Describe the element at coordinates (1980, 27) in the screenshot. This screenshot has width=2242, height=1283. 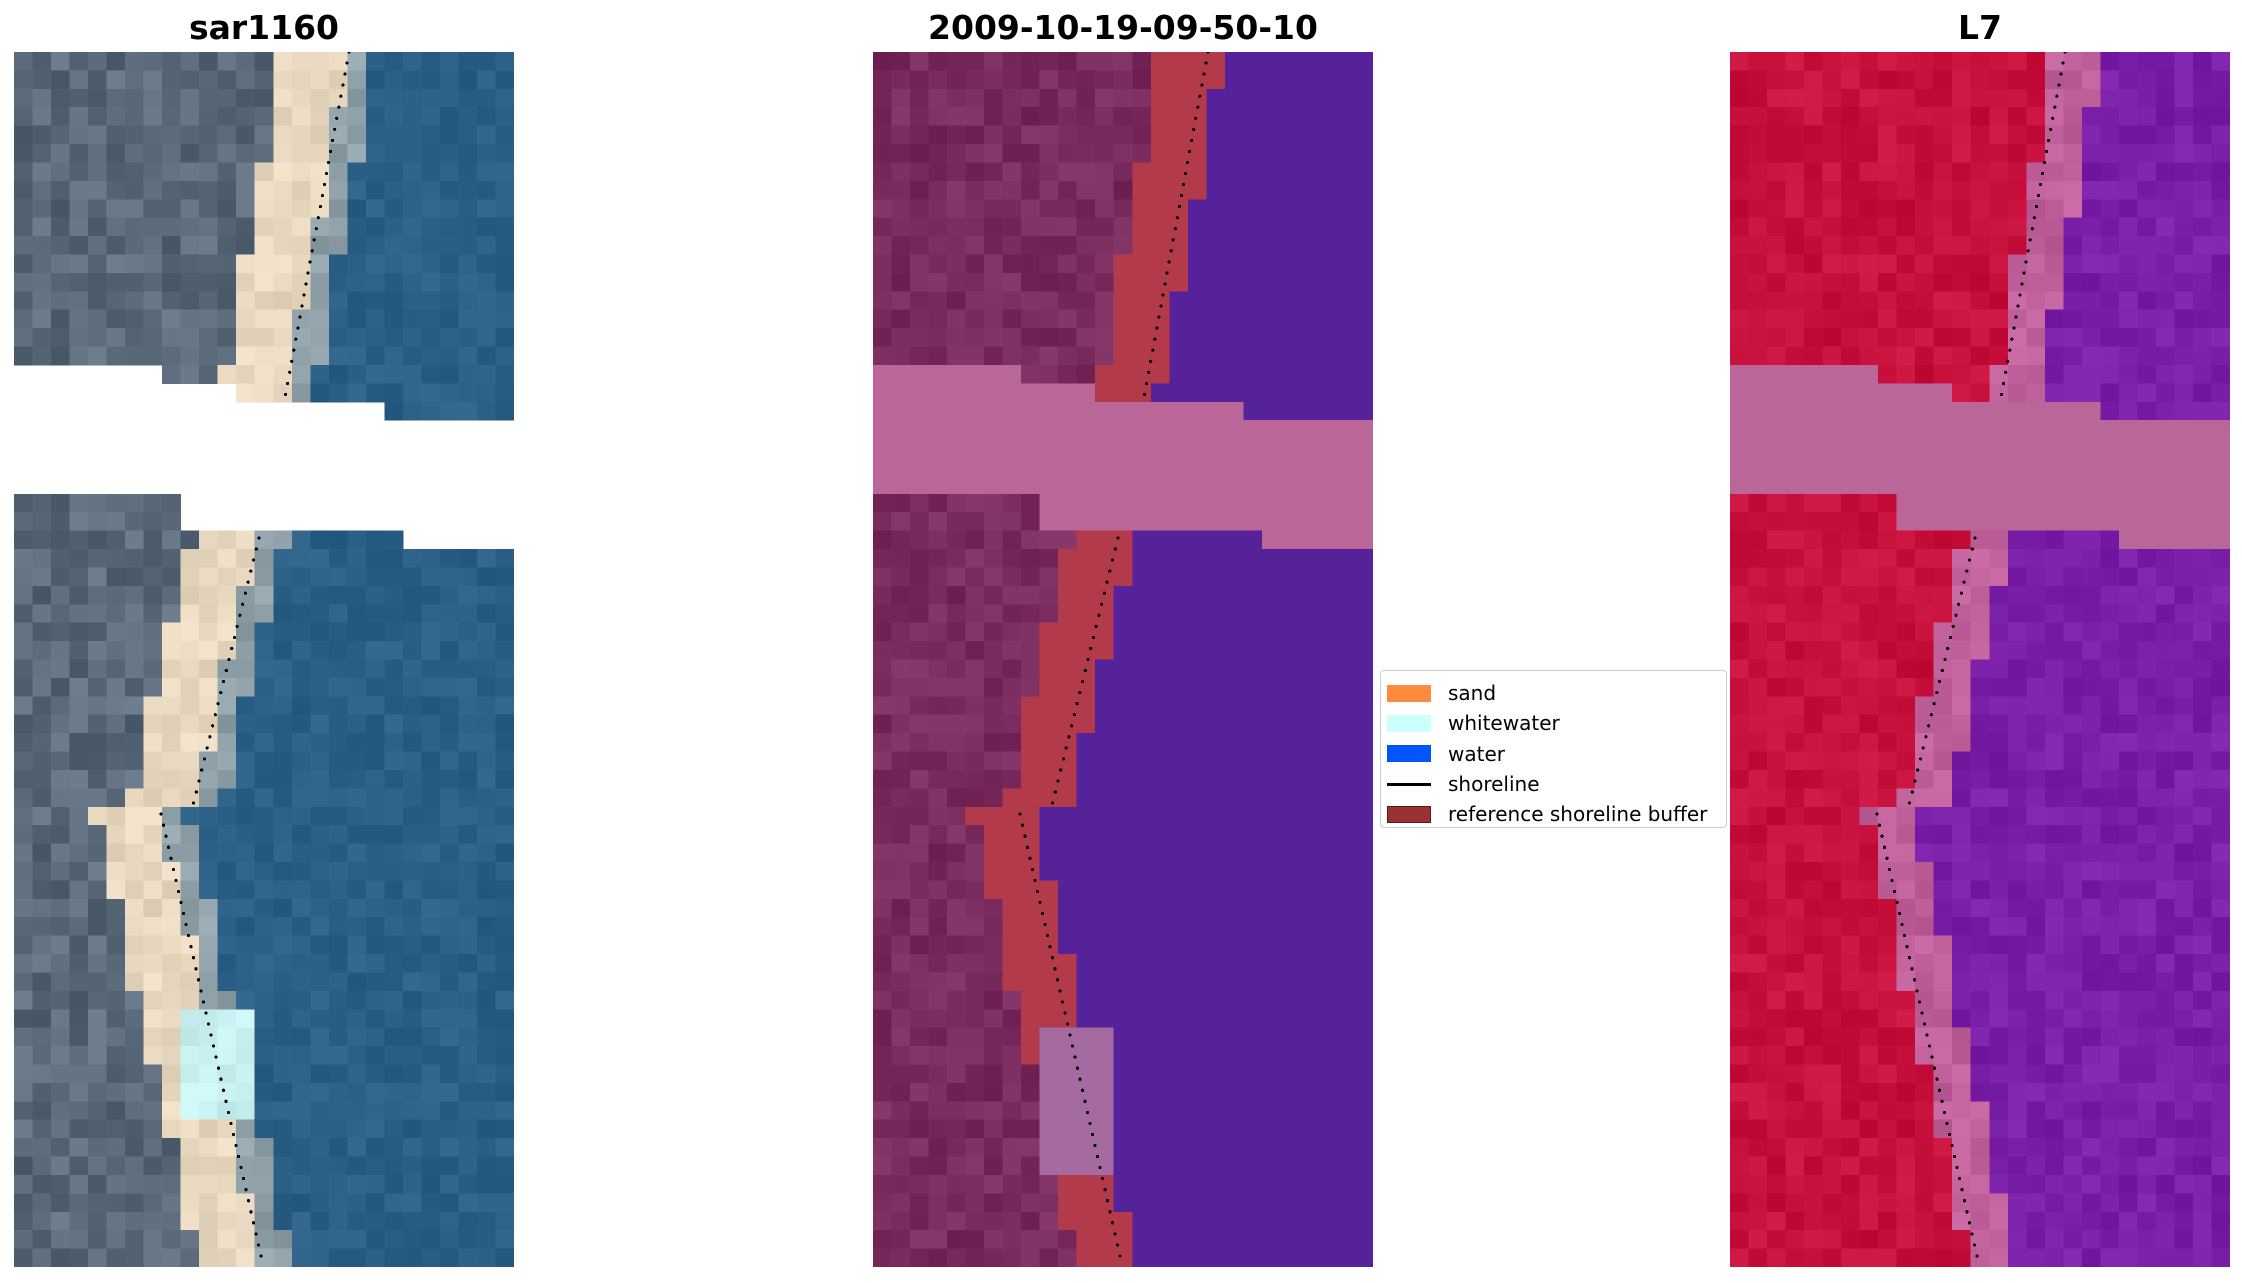
I see `panel-title-l7: L7` at that location.